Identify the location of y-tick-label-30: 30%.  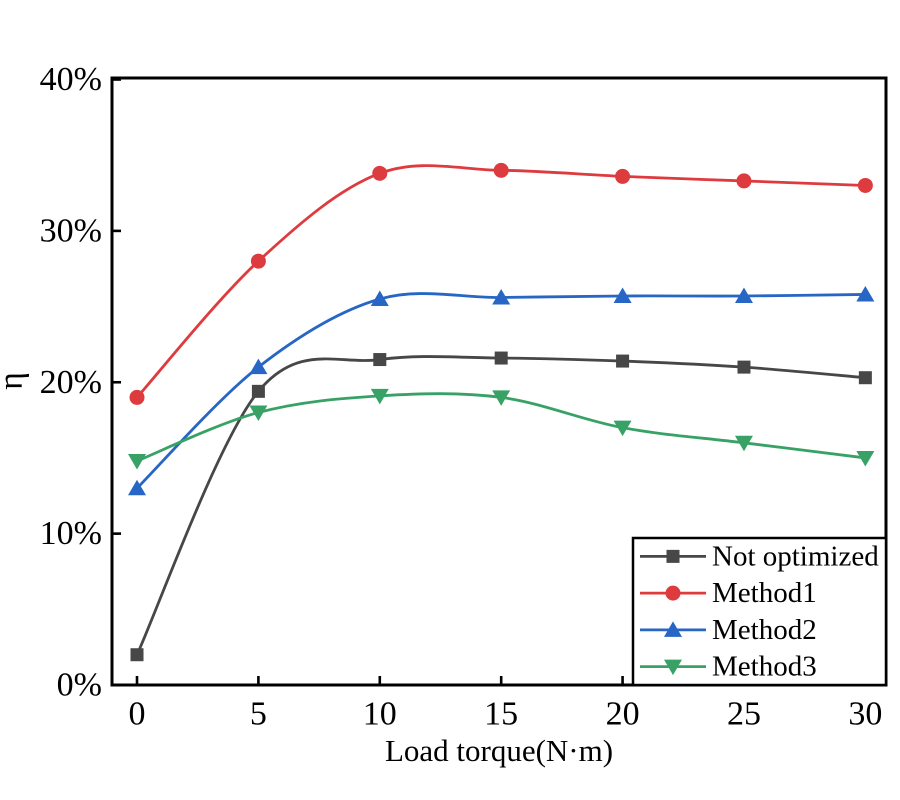
(71, 230).